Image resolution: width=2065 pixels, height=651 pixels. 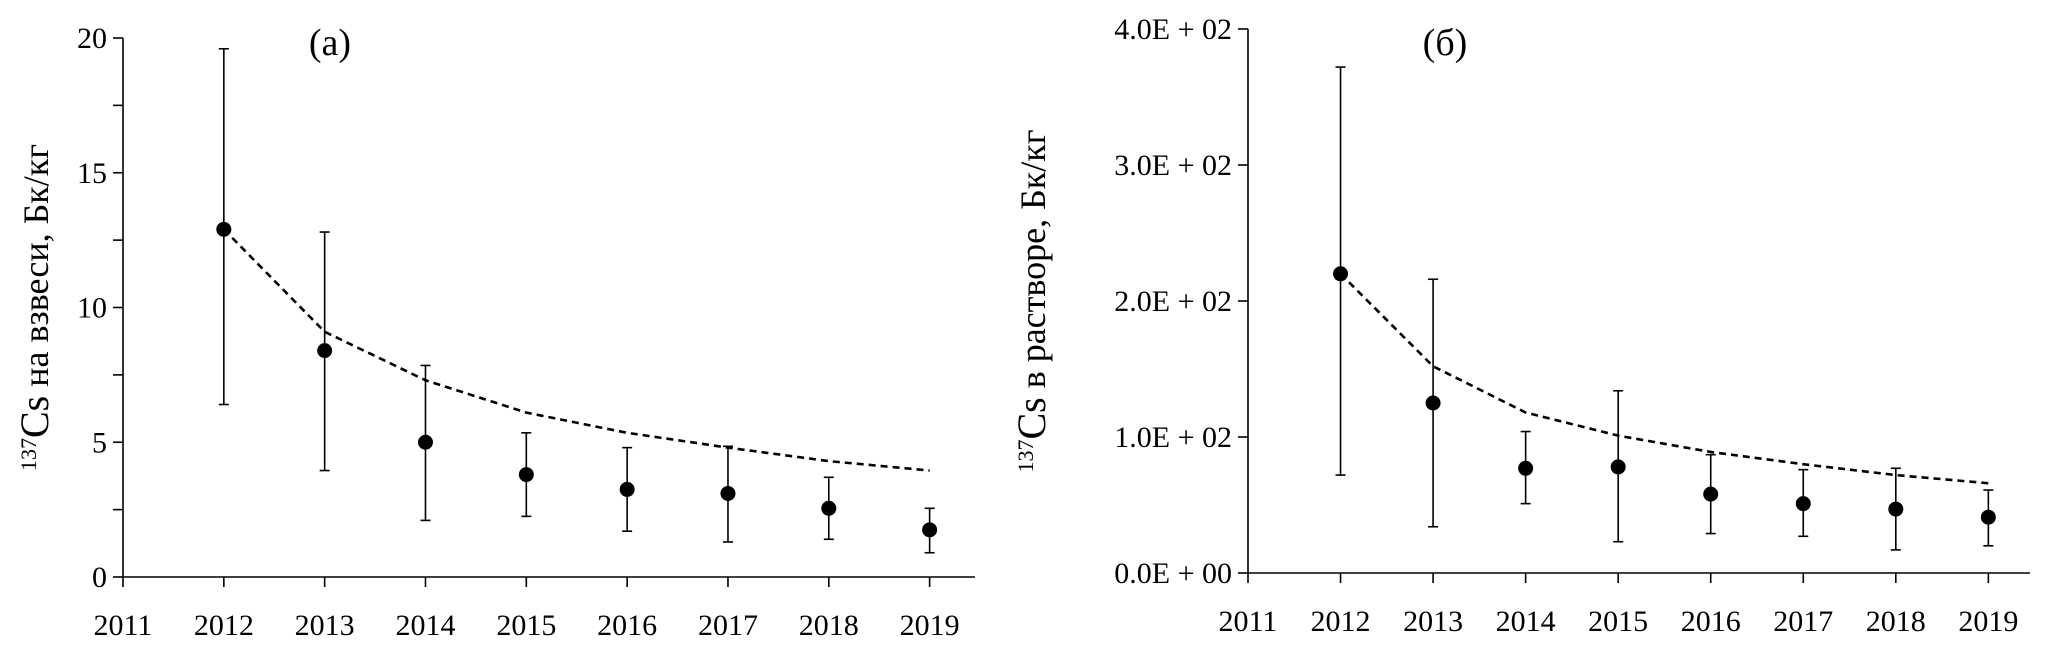 What do you see at coordinates (1173, 301) in the screenshot?
I see `y-tick-label: 2.0E + 02` at bounding box center [1173, 301].